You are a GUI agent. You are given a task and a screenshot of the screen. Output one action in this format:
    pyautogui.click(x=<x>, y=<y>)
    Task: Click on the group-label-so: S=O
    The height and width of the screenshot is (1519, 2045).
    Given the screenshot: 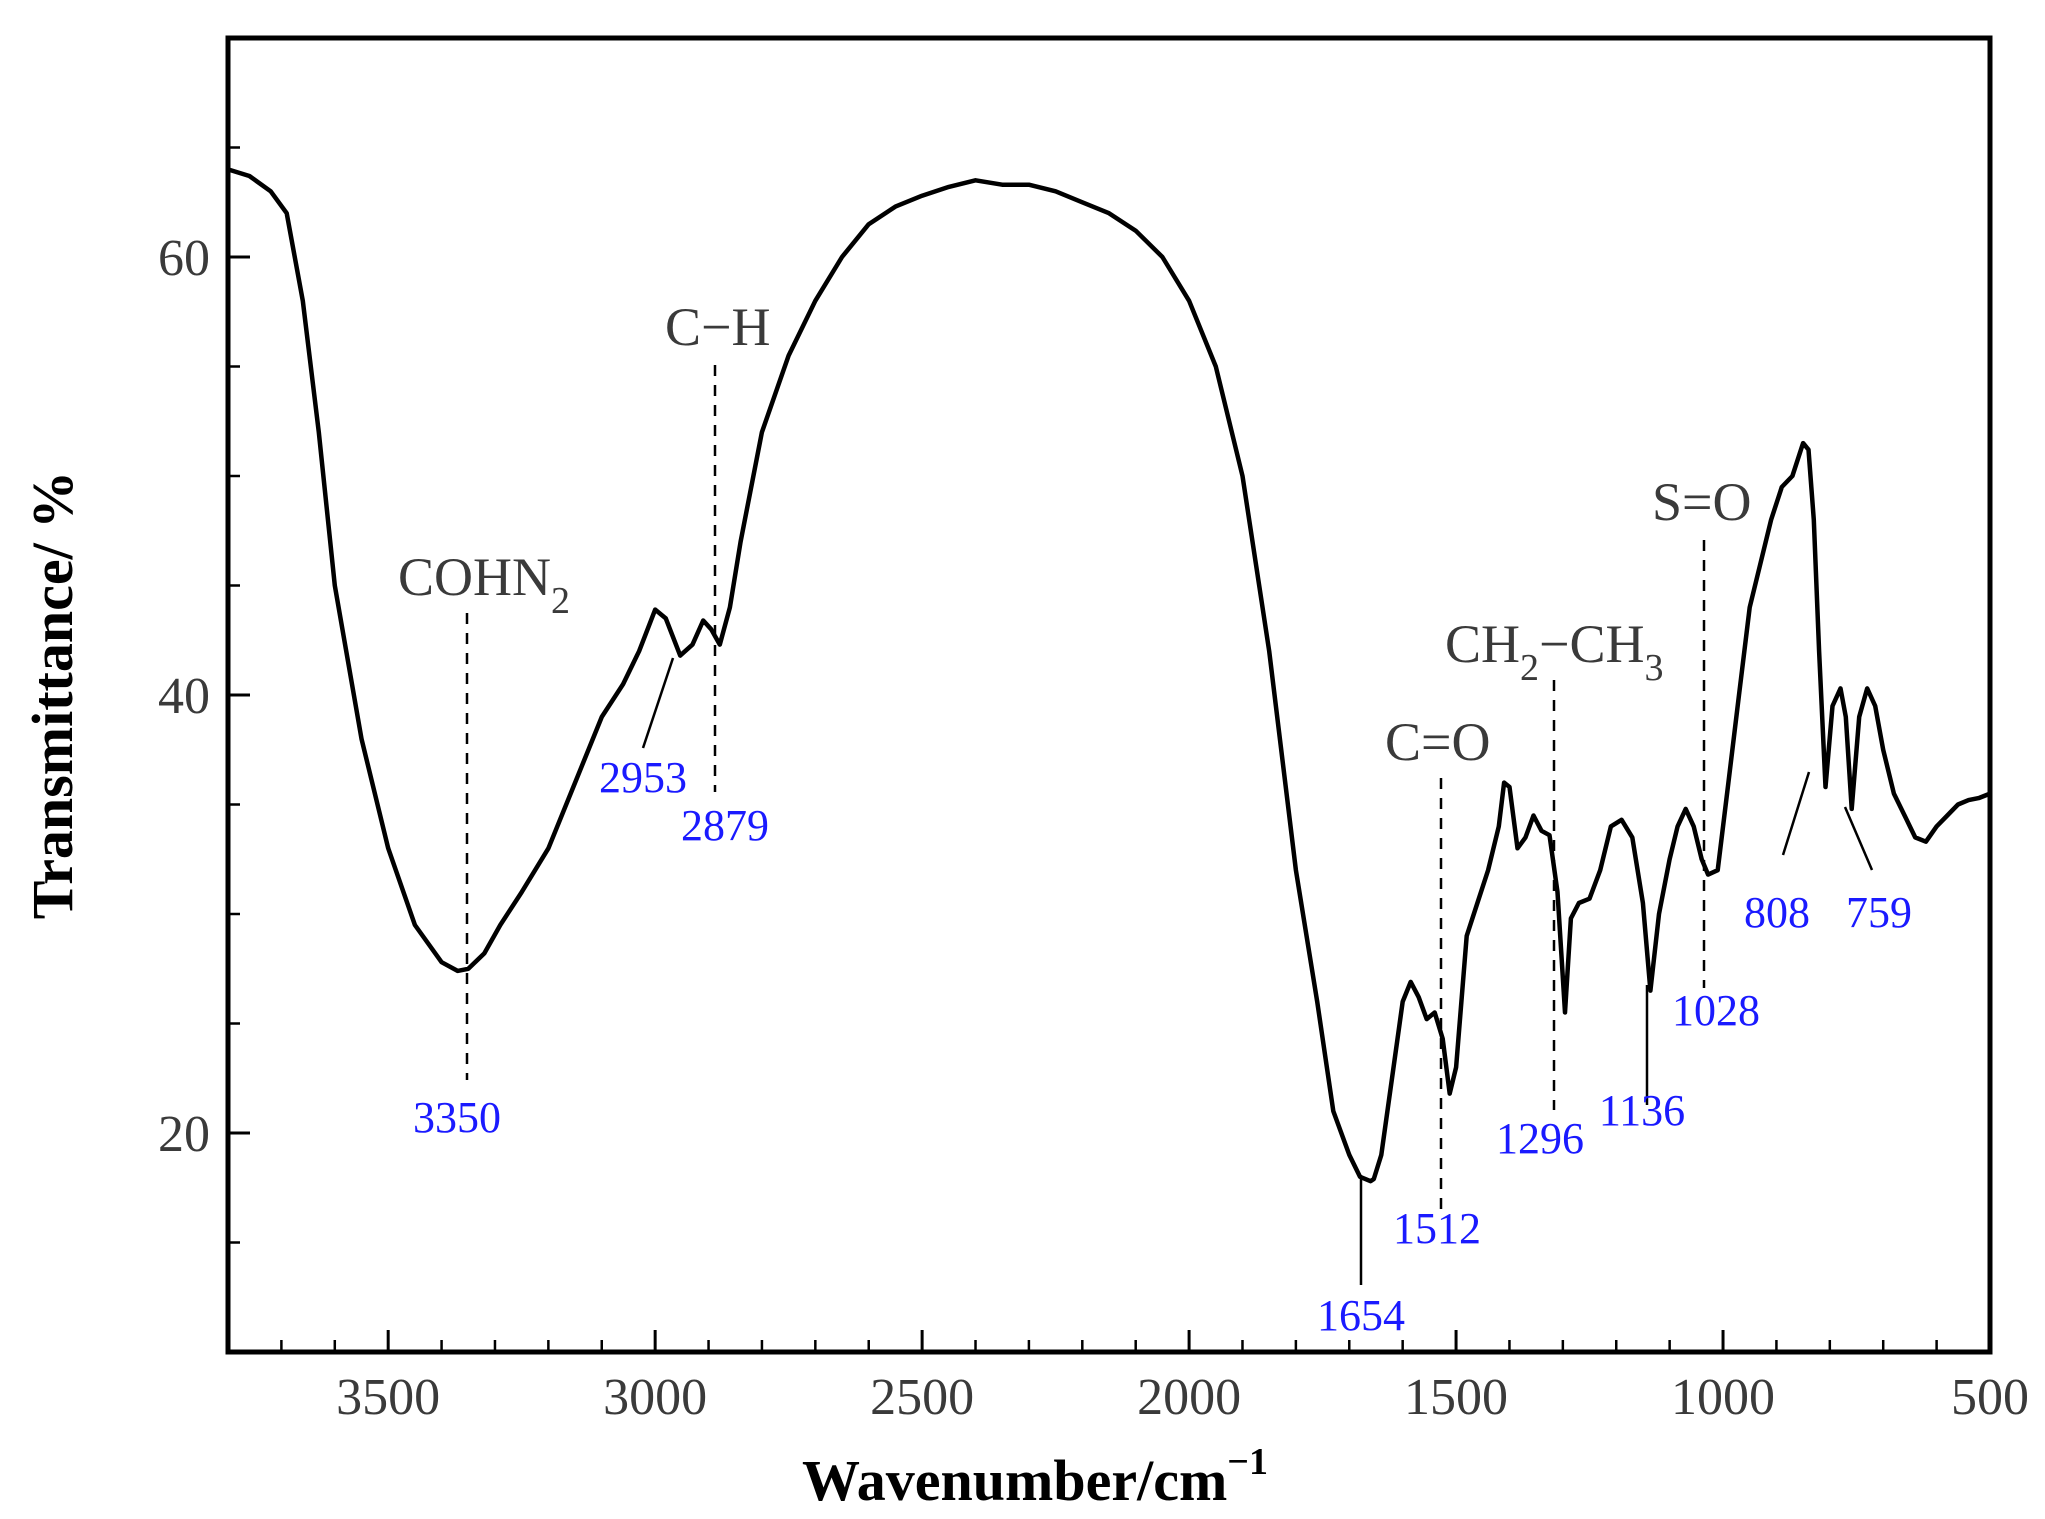 What is the action you would take?
    pyautogui.click(x=1701, y=502)
    